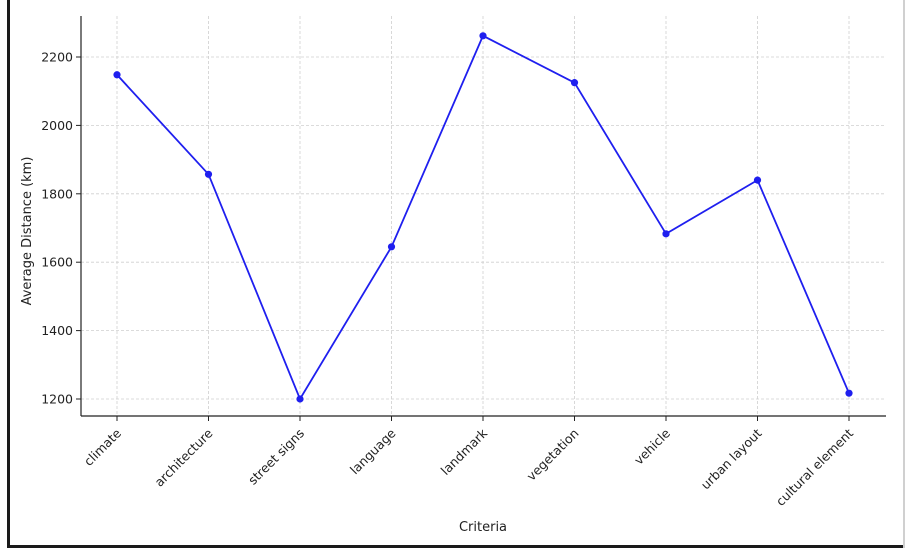 Image resolution: width=912 pixels, height=553 pixels. What do you see at coordinates (373, 451) in the screenshot?
I see `x-tick-label: language` at bounding box center [373, 451].